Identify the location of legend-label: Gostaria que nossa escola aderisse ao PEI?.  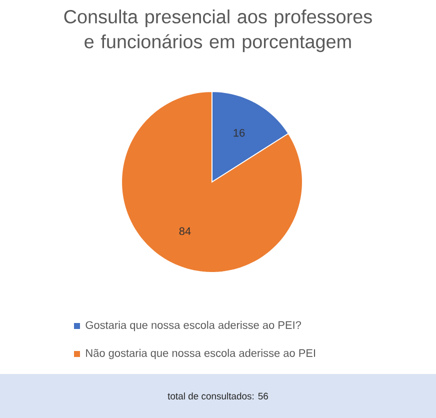
(194, 326).